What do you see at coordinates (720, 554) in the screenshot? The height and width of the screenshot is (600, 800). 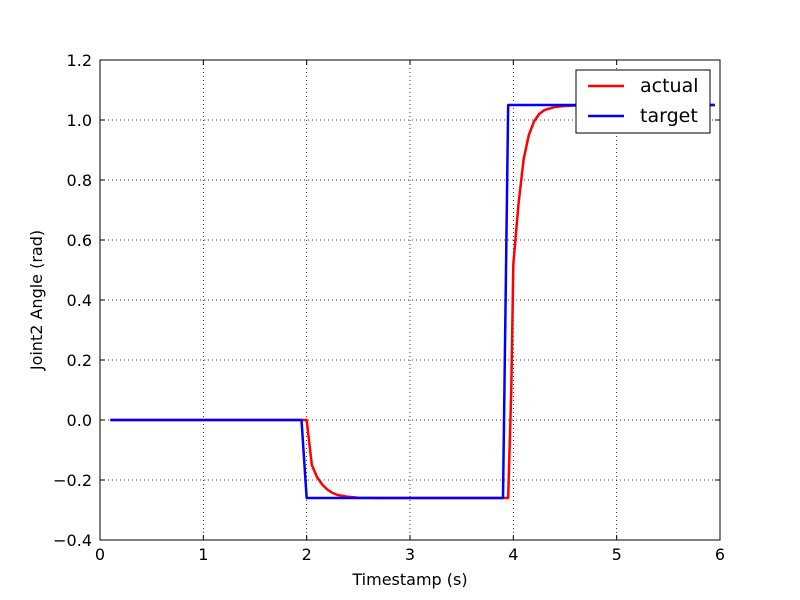 I see `x-tick-label: 6` at bounding box center [720, 554].